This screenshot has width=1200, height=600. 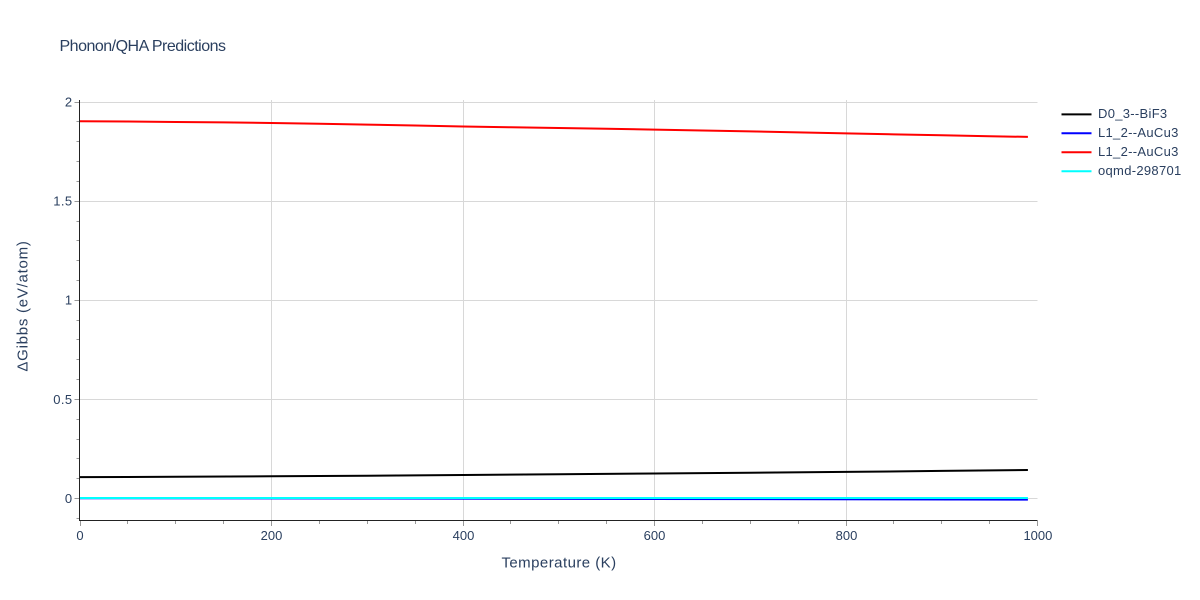 What do you see at coordinates (62, 399) in the screenshot?
I see `svg-text: 0.5` at bounding box center [62, 399].